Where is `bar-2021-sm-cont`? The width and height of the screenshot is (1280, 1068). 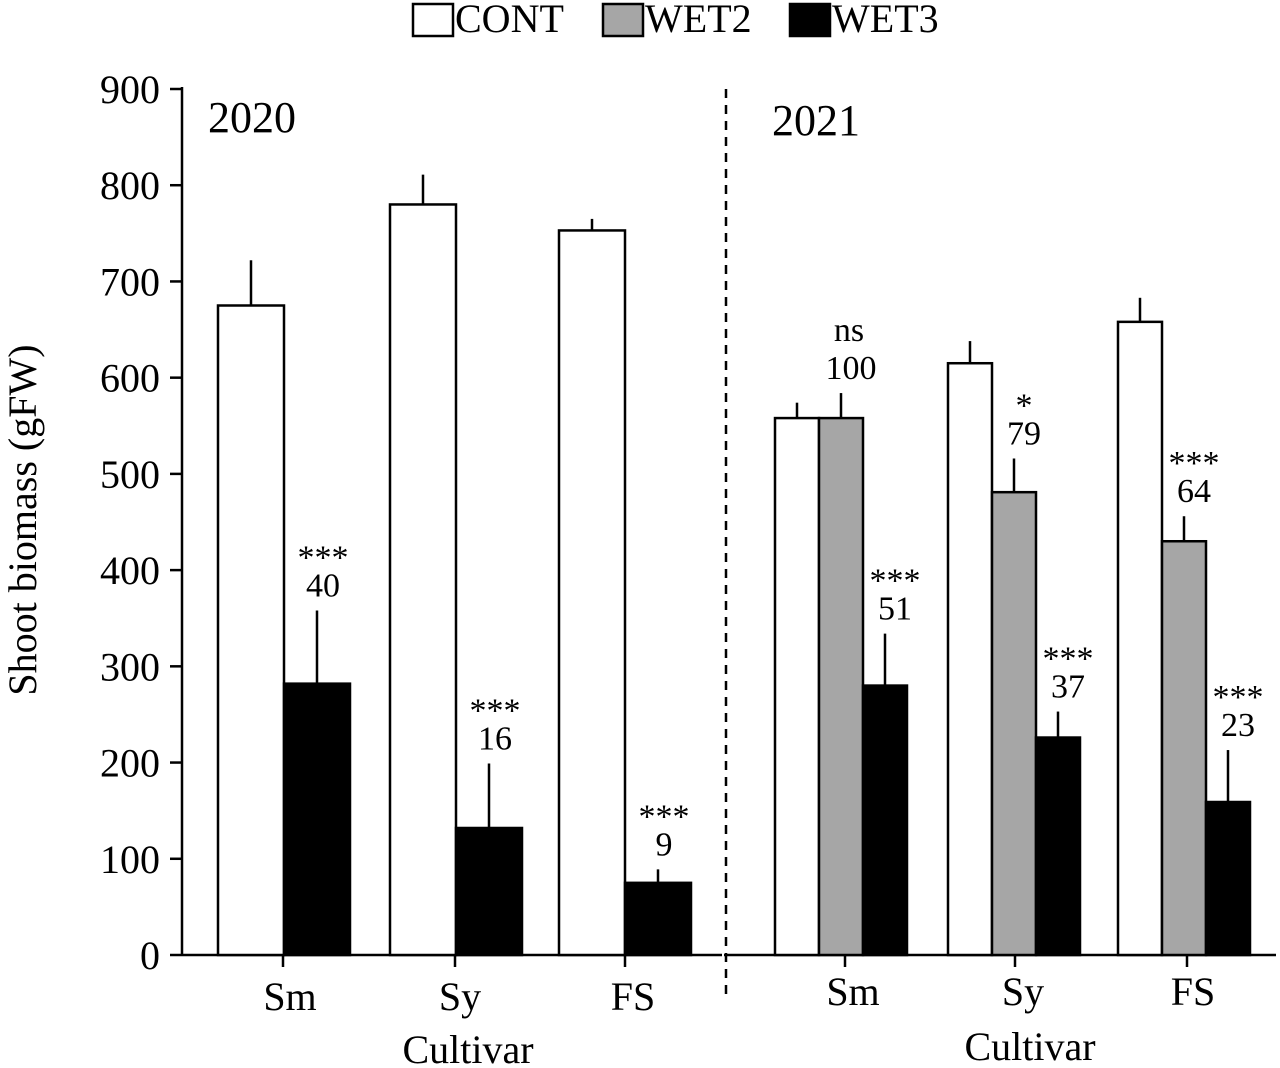
bar-2021-sm-cont is located at coordinates (797, 686).